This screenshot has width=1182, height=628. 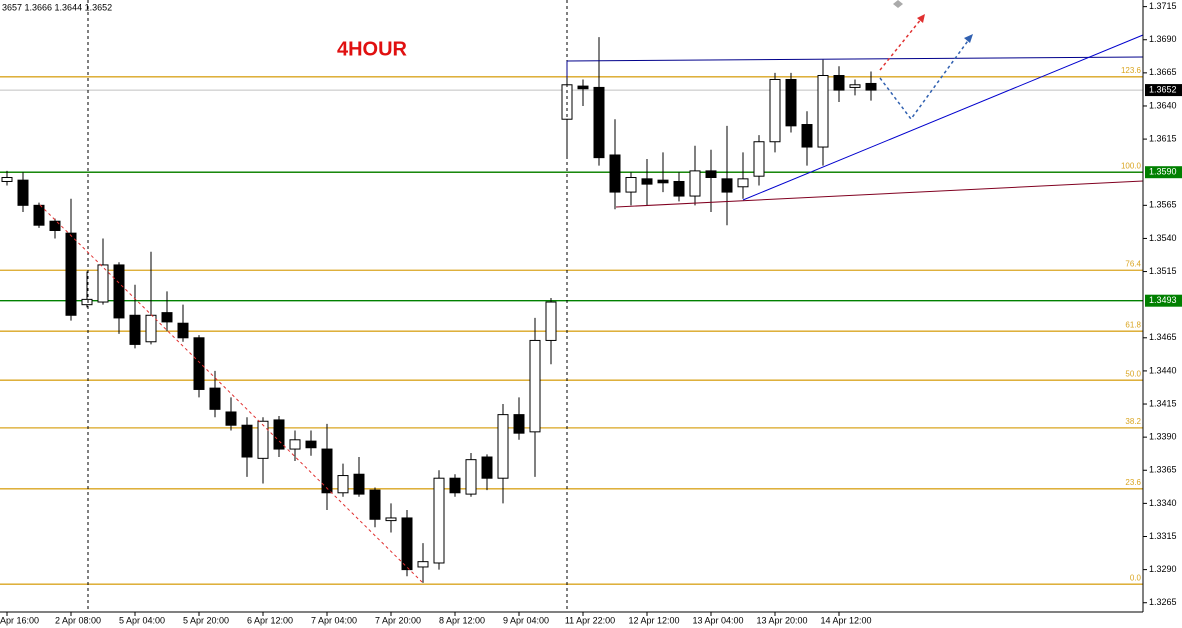 I want to click on fib-label: 76.4, so click(x=1133, y=263).